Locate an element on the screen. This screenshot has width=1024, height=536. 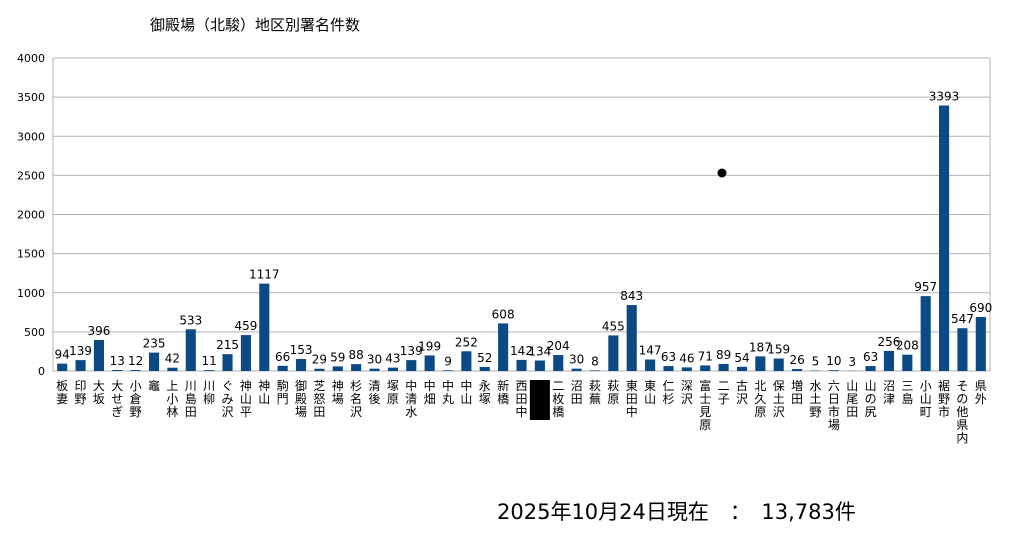
data-label: 208 is located at coordinates (907, 346).